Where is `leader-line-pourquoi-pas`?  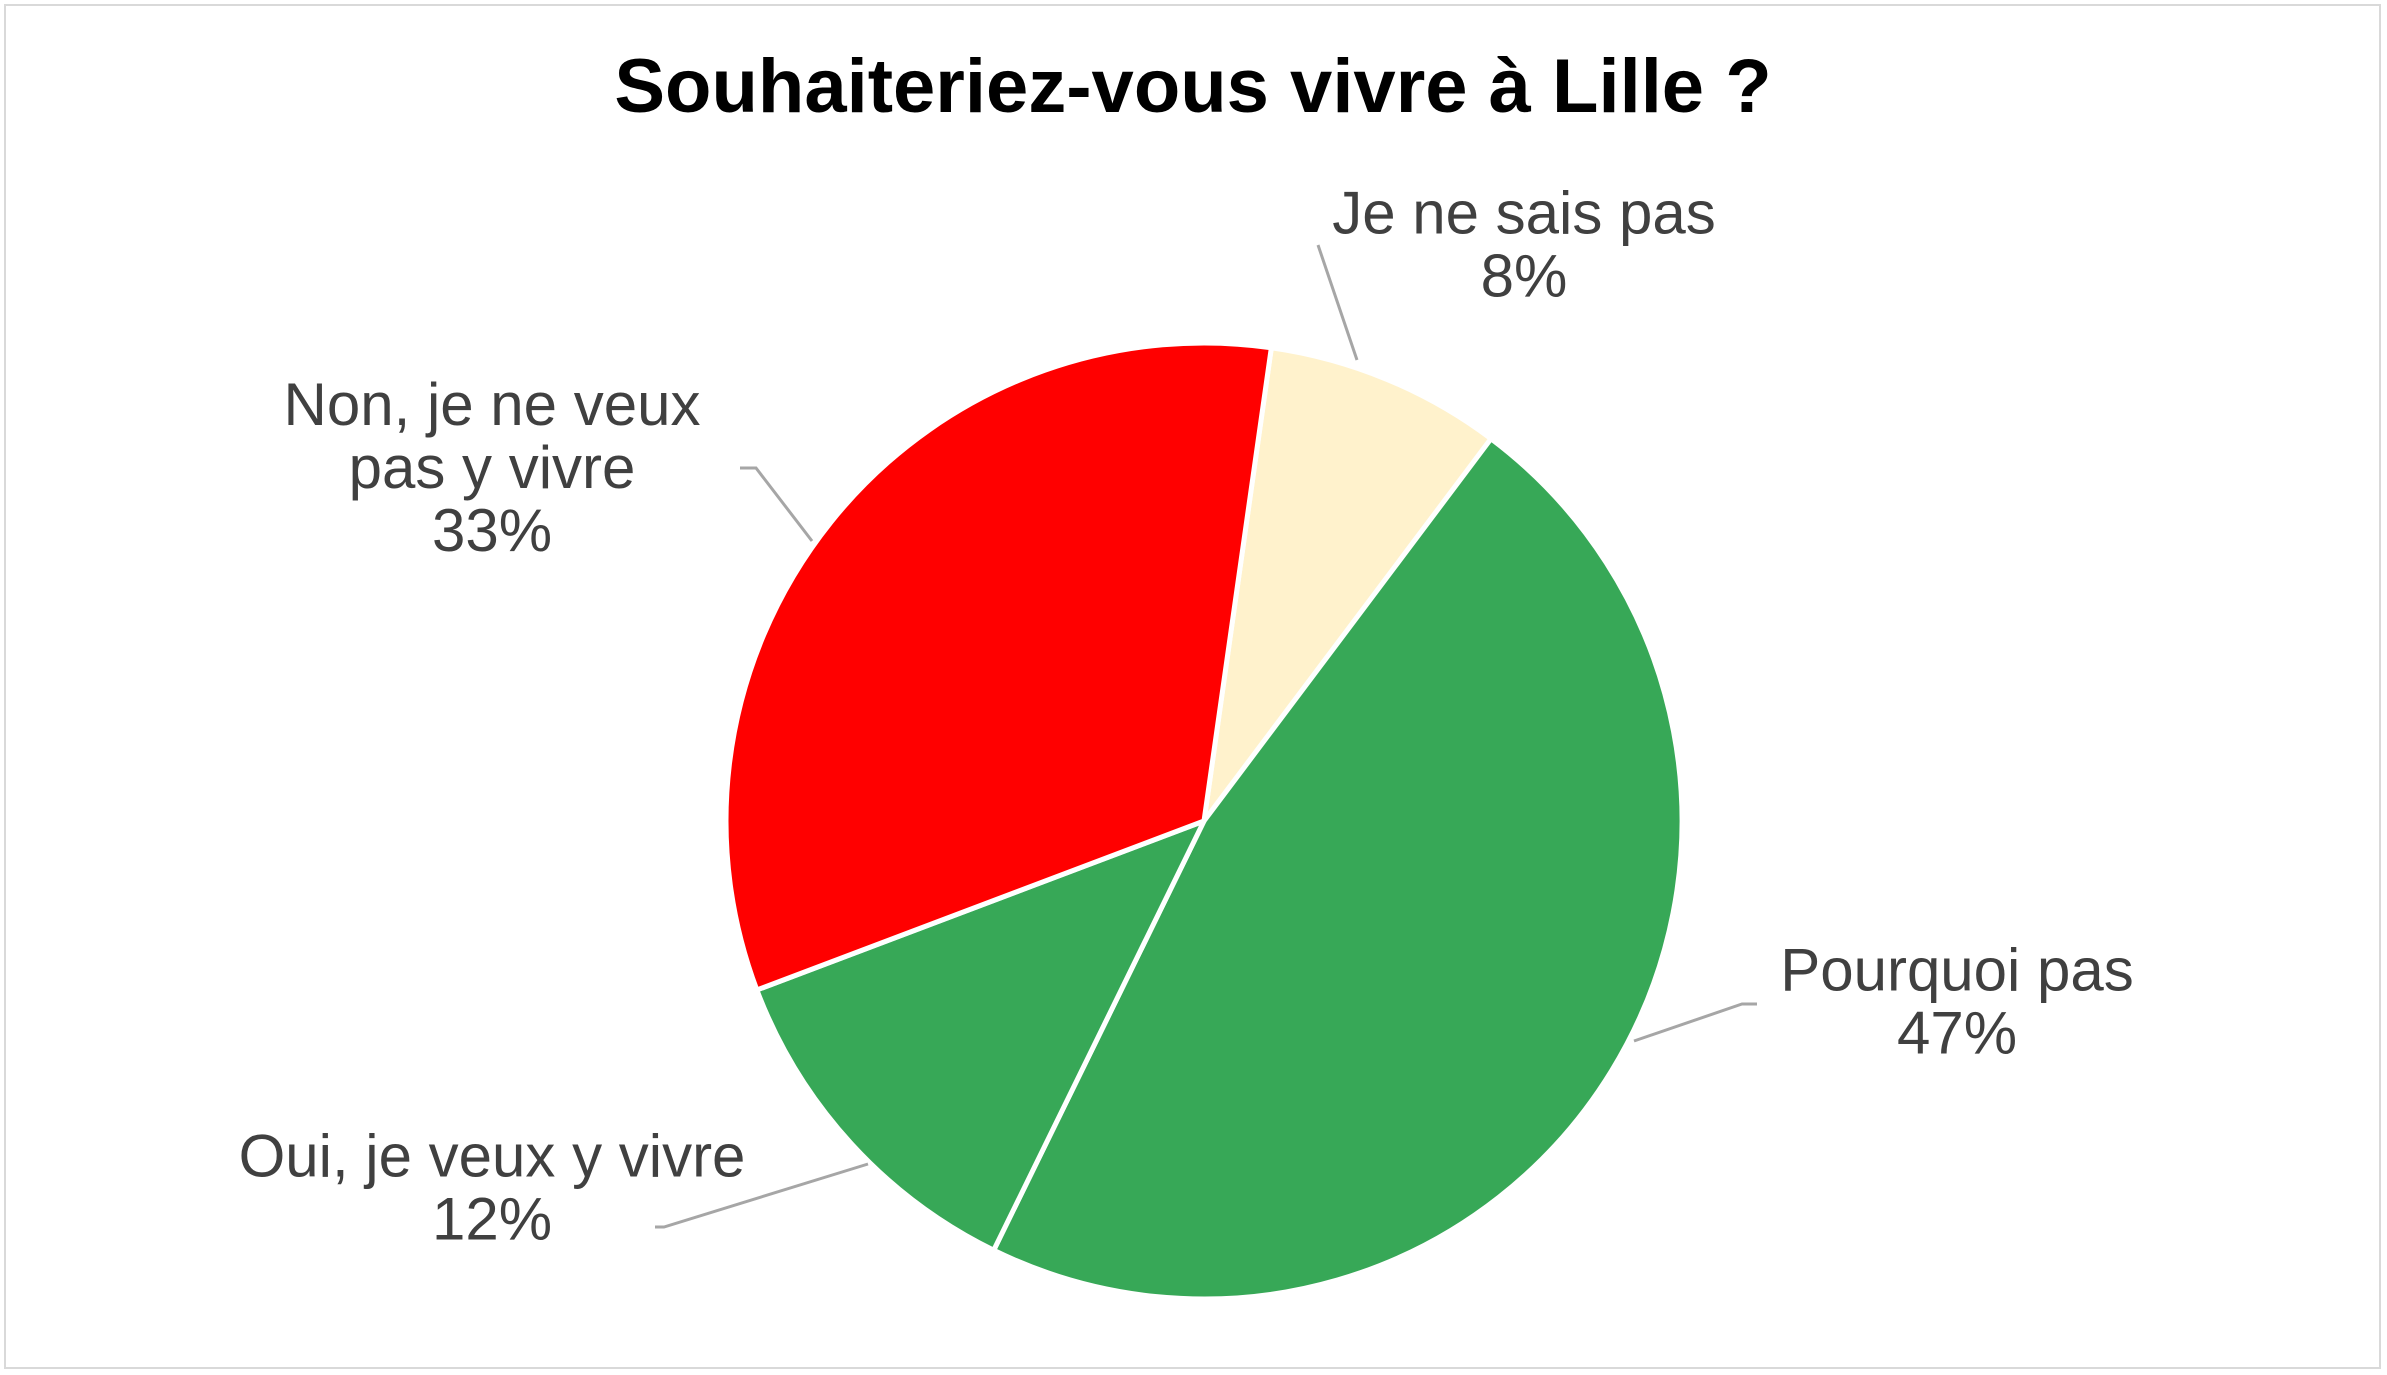
leader-line-pourquoi-pas is located at coordinates (1695, 1022).